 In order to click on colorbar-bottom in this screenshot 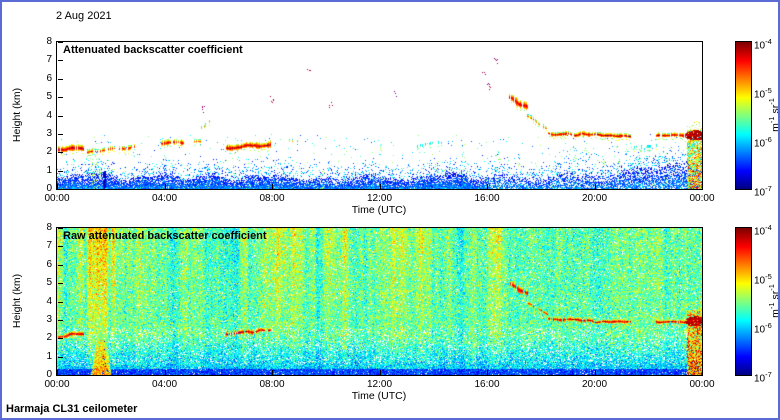, I will do `click(743, 301)`.